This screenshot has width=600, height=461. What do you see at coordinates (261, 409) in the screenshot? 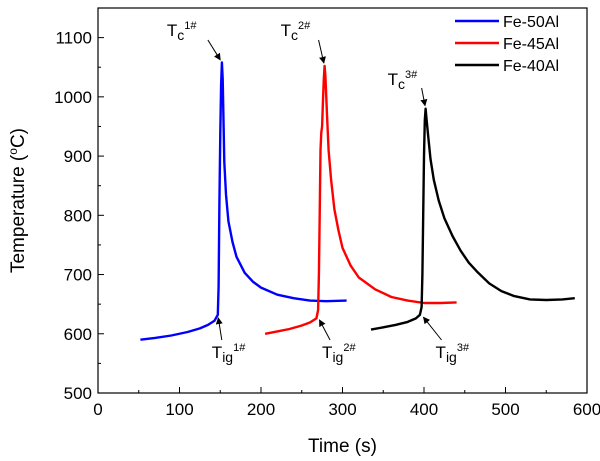
I see `x-tick-label: 200` at bounding box center [261, 409].